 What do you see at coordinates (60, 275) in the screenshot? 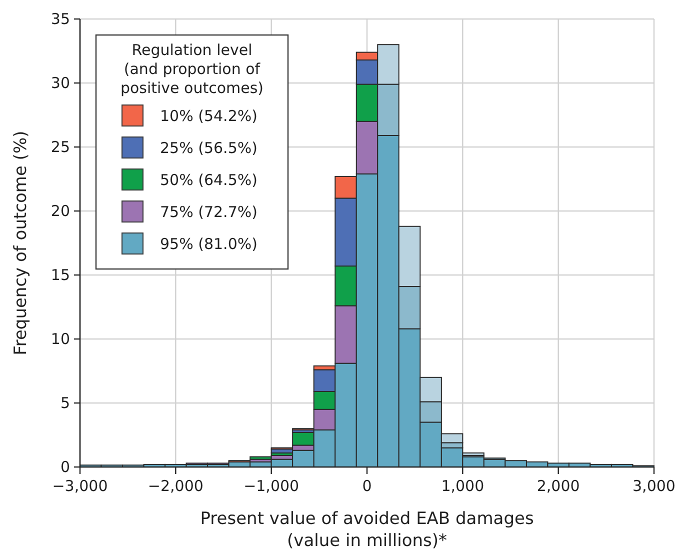
I see `y-tick-label: 15` at bounding box center [60, 275].